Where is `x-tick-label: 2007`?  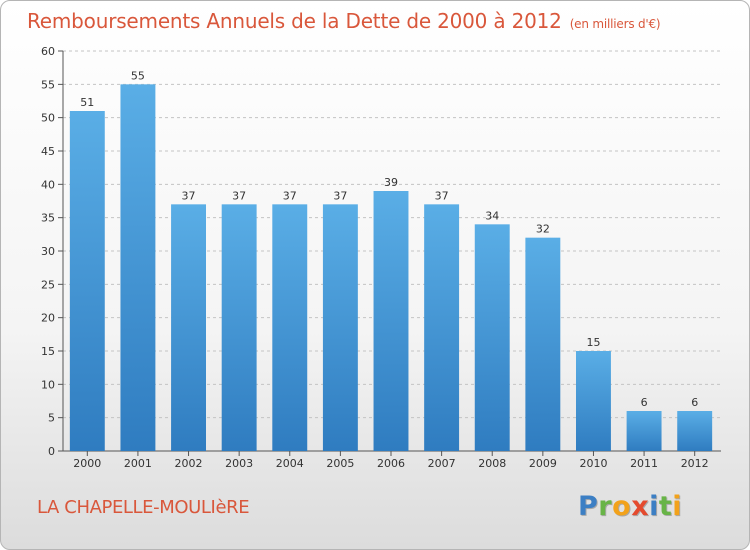
x-tick-label: 2007 is located at coordinates (442, 463).